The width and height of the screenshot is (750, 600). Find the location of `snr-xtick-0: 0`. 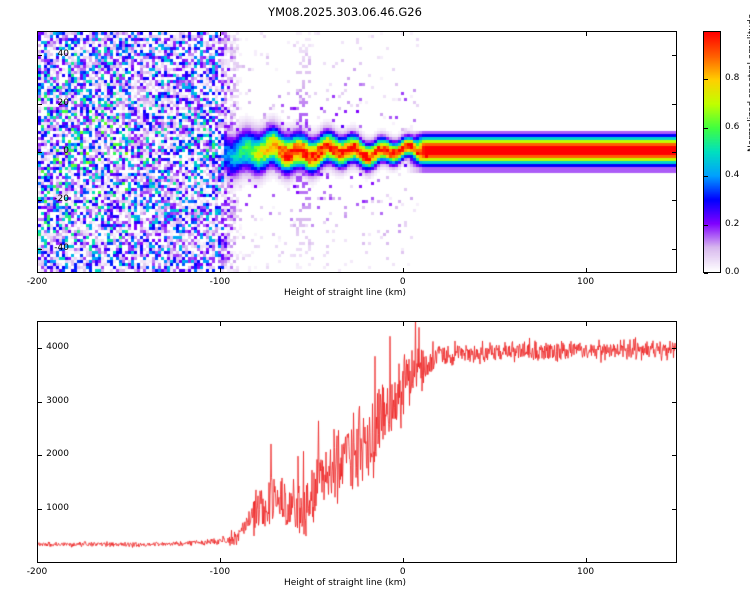

snr-xtick-0: 0 is located at coordinates (402, 572).